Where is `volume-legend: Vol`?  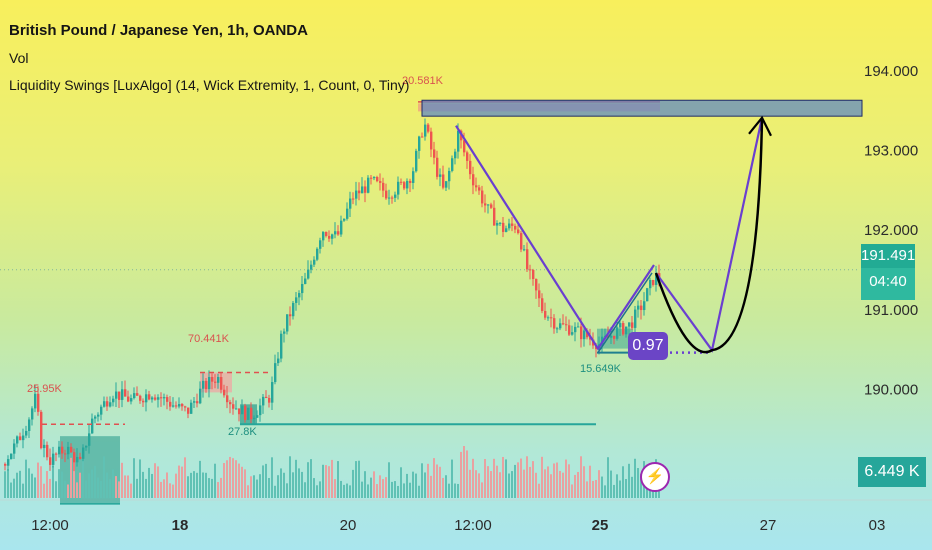
volume-legend: Vol is located at coordinates (19, 58).